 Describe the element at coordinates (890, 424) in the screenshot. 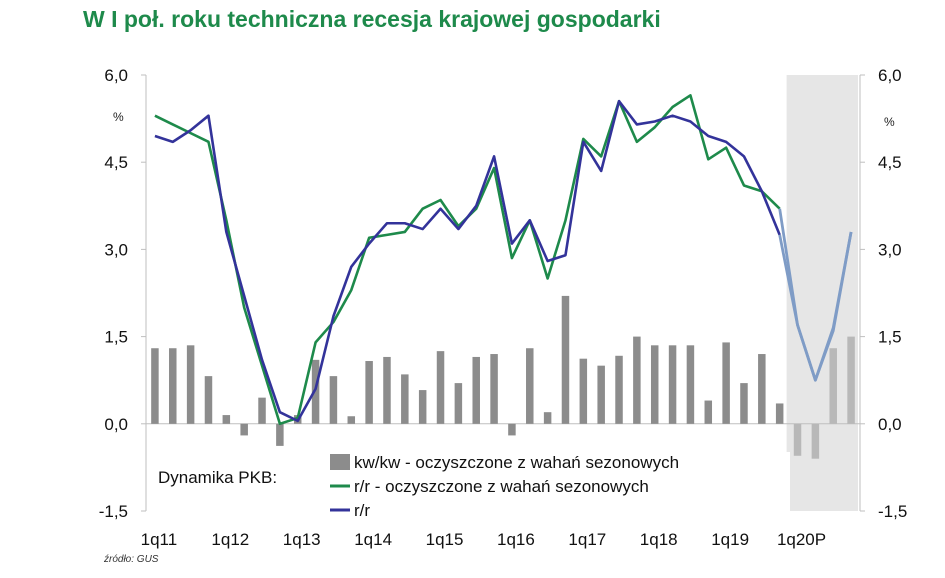

I see `right-tick-label: 0,0` at that location.